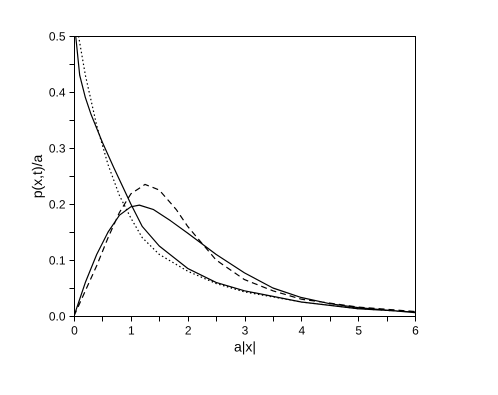 The image size is (498, 395). Describe the element at coordinates (57, 37) in the screenshot. I see `y-tick-label: 0.5` at that location.